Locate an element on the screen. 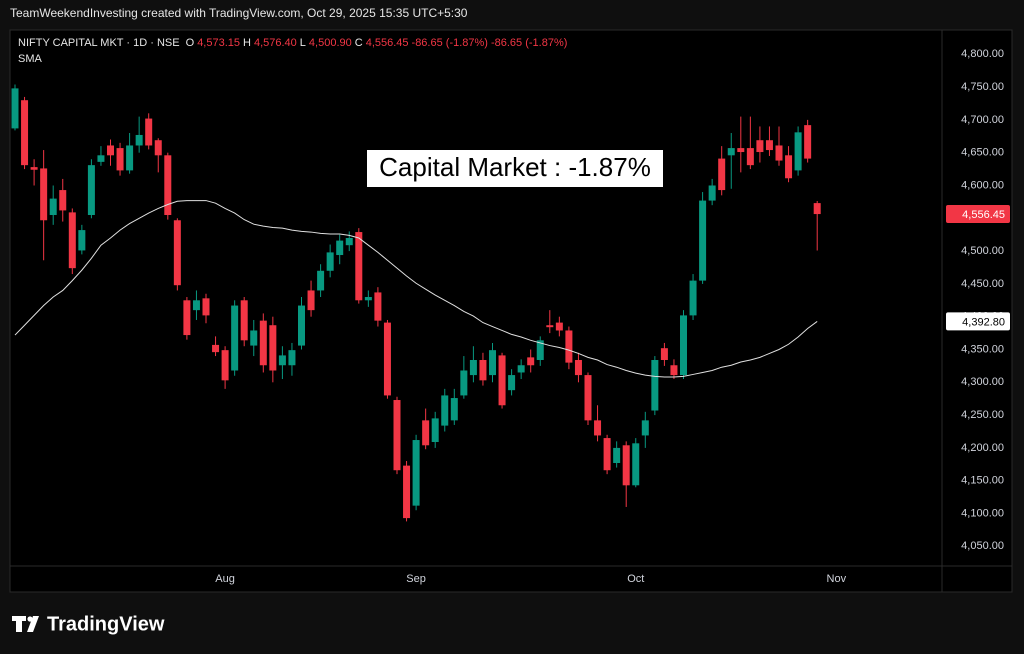 Image resolution: width=1024 pixels, height=654 pixels. annotation: Capital Market : -1.87% is located at coordinates (515, 167).